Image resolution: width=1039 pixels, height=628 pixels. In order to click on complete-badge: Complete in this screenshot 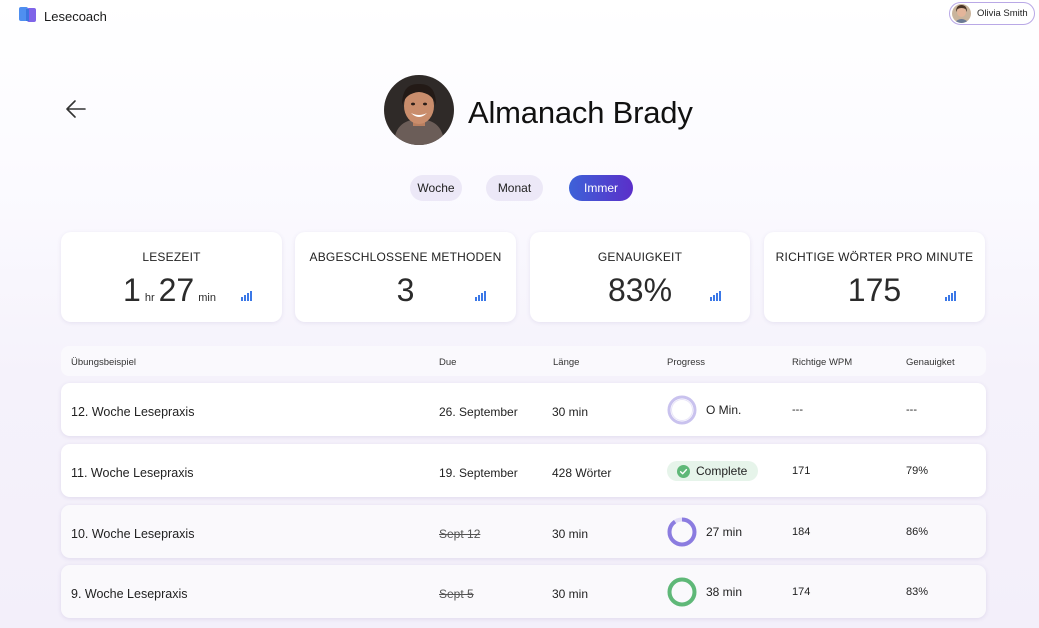, I will do `click(712, 471)`.